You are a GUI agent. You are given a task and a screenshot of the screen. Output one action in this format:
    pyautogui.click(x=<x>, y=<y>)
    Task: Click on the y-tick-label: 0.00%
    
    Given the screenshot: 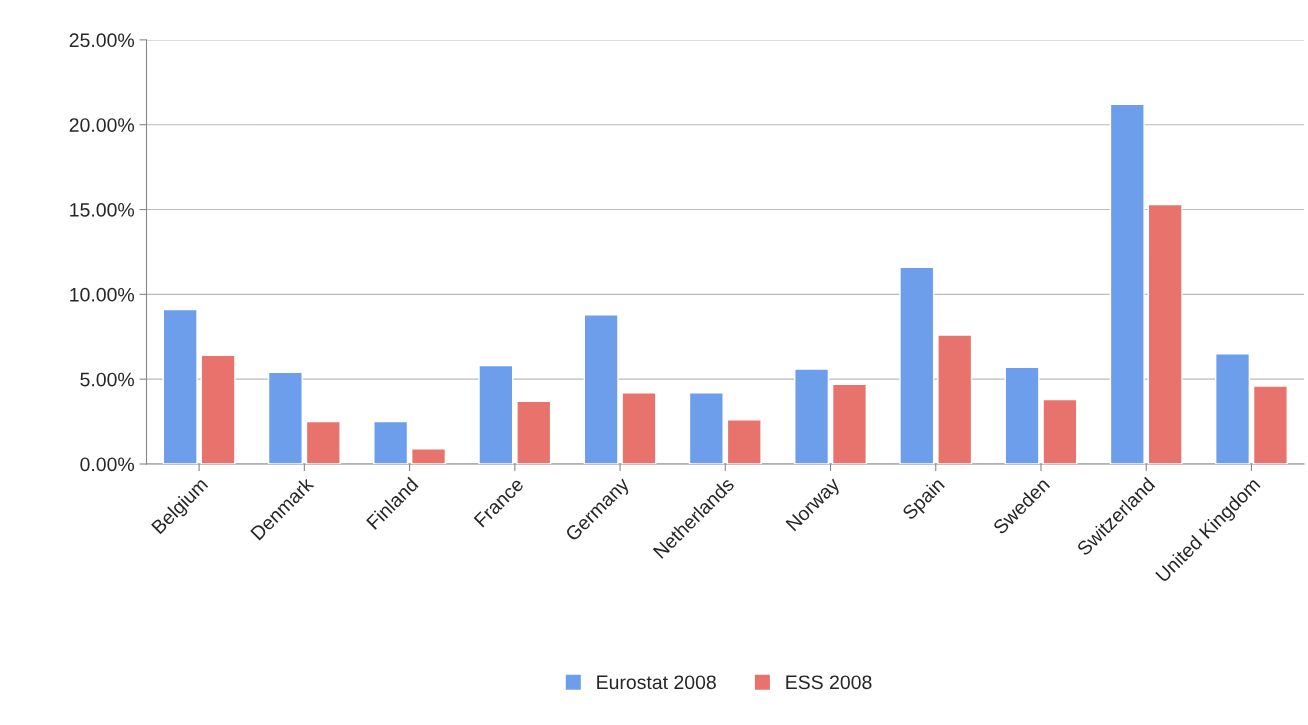 What is the action you would take?
    pyautogui.click(x=107, y=464)
    